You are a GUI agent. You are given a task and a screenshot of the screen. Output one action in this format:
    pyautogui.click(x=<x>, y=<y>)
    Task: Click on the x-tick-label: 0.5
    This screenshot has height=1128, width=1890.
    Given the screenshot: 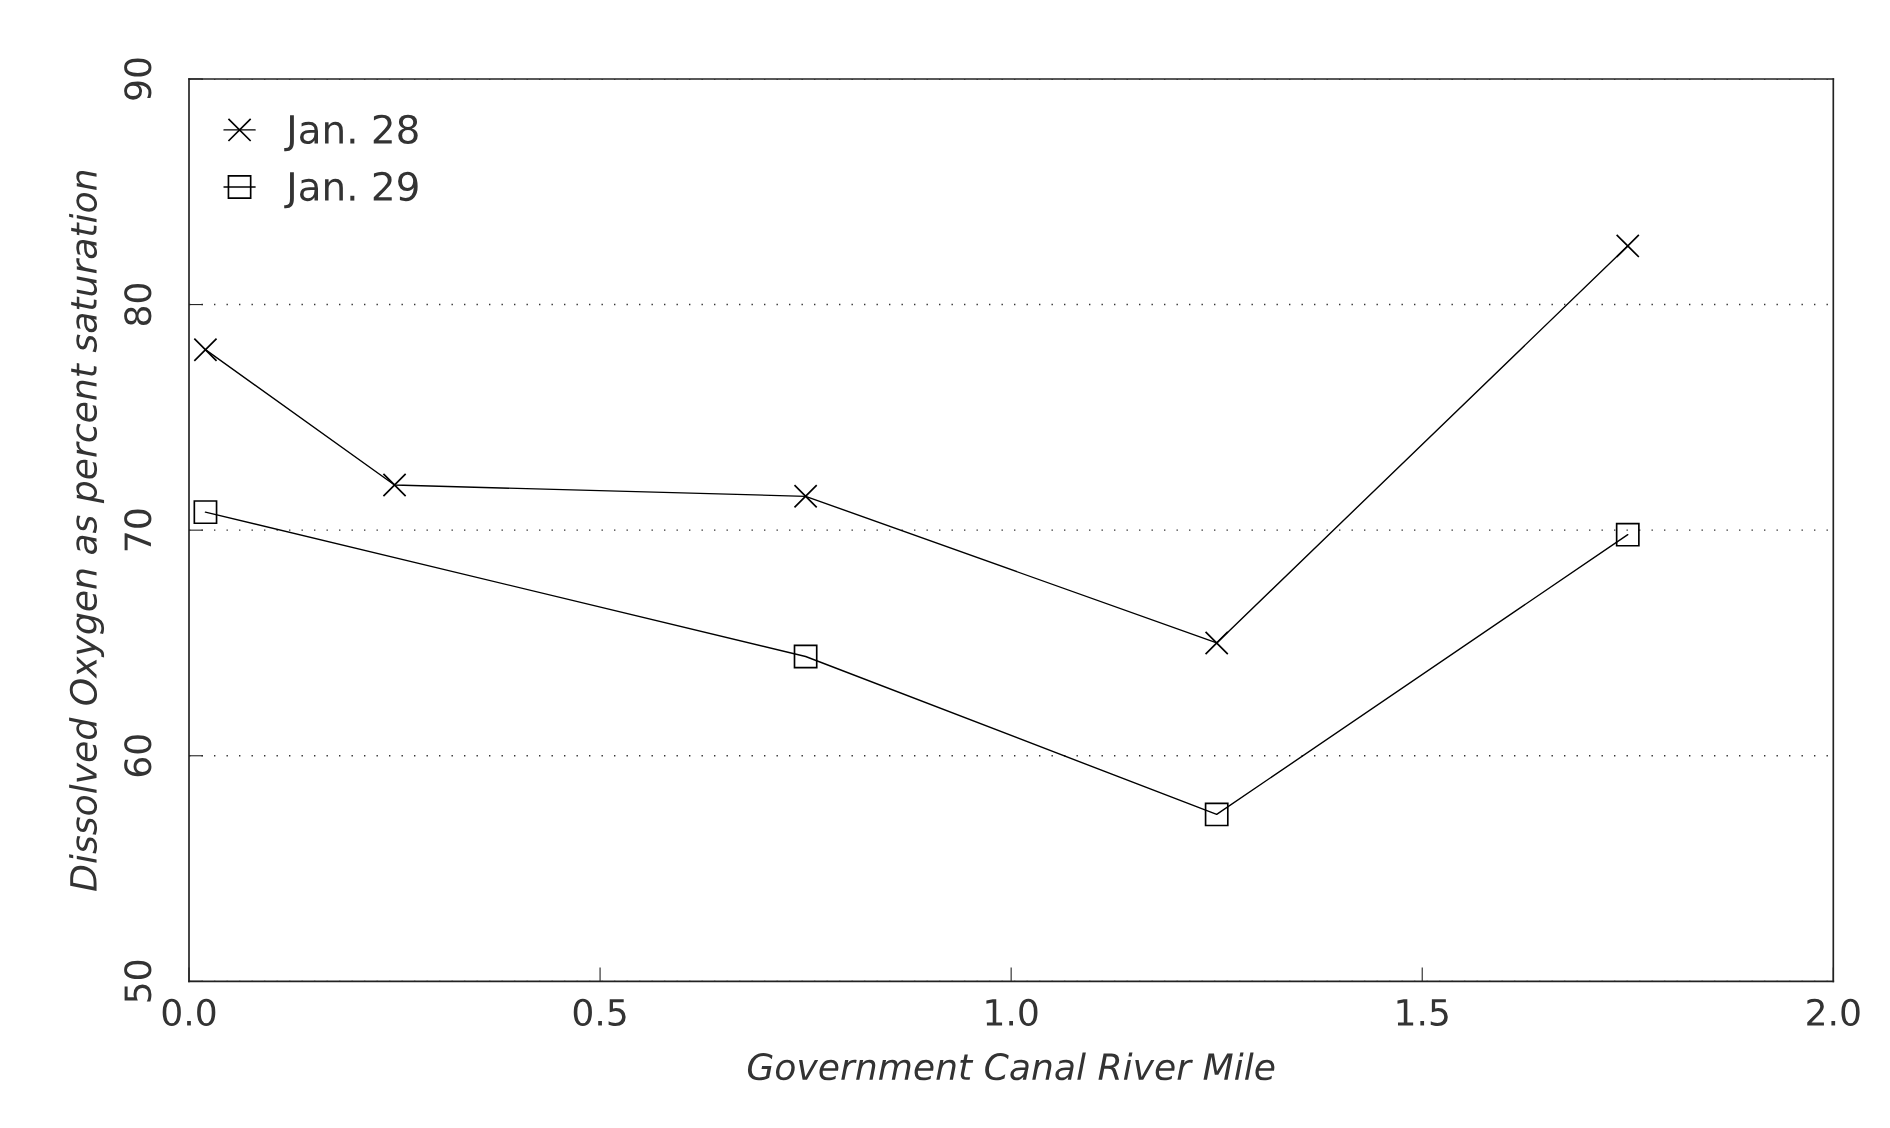 What is the action you would take?
    pyautogui.click(x=599, y=1012)
    